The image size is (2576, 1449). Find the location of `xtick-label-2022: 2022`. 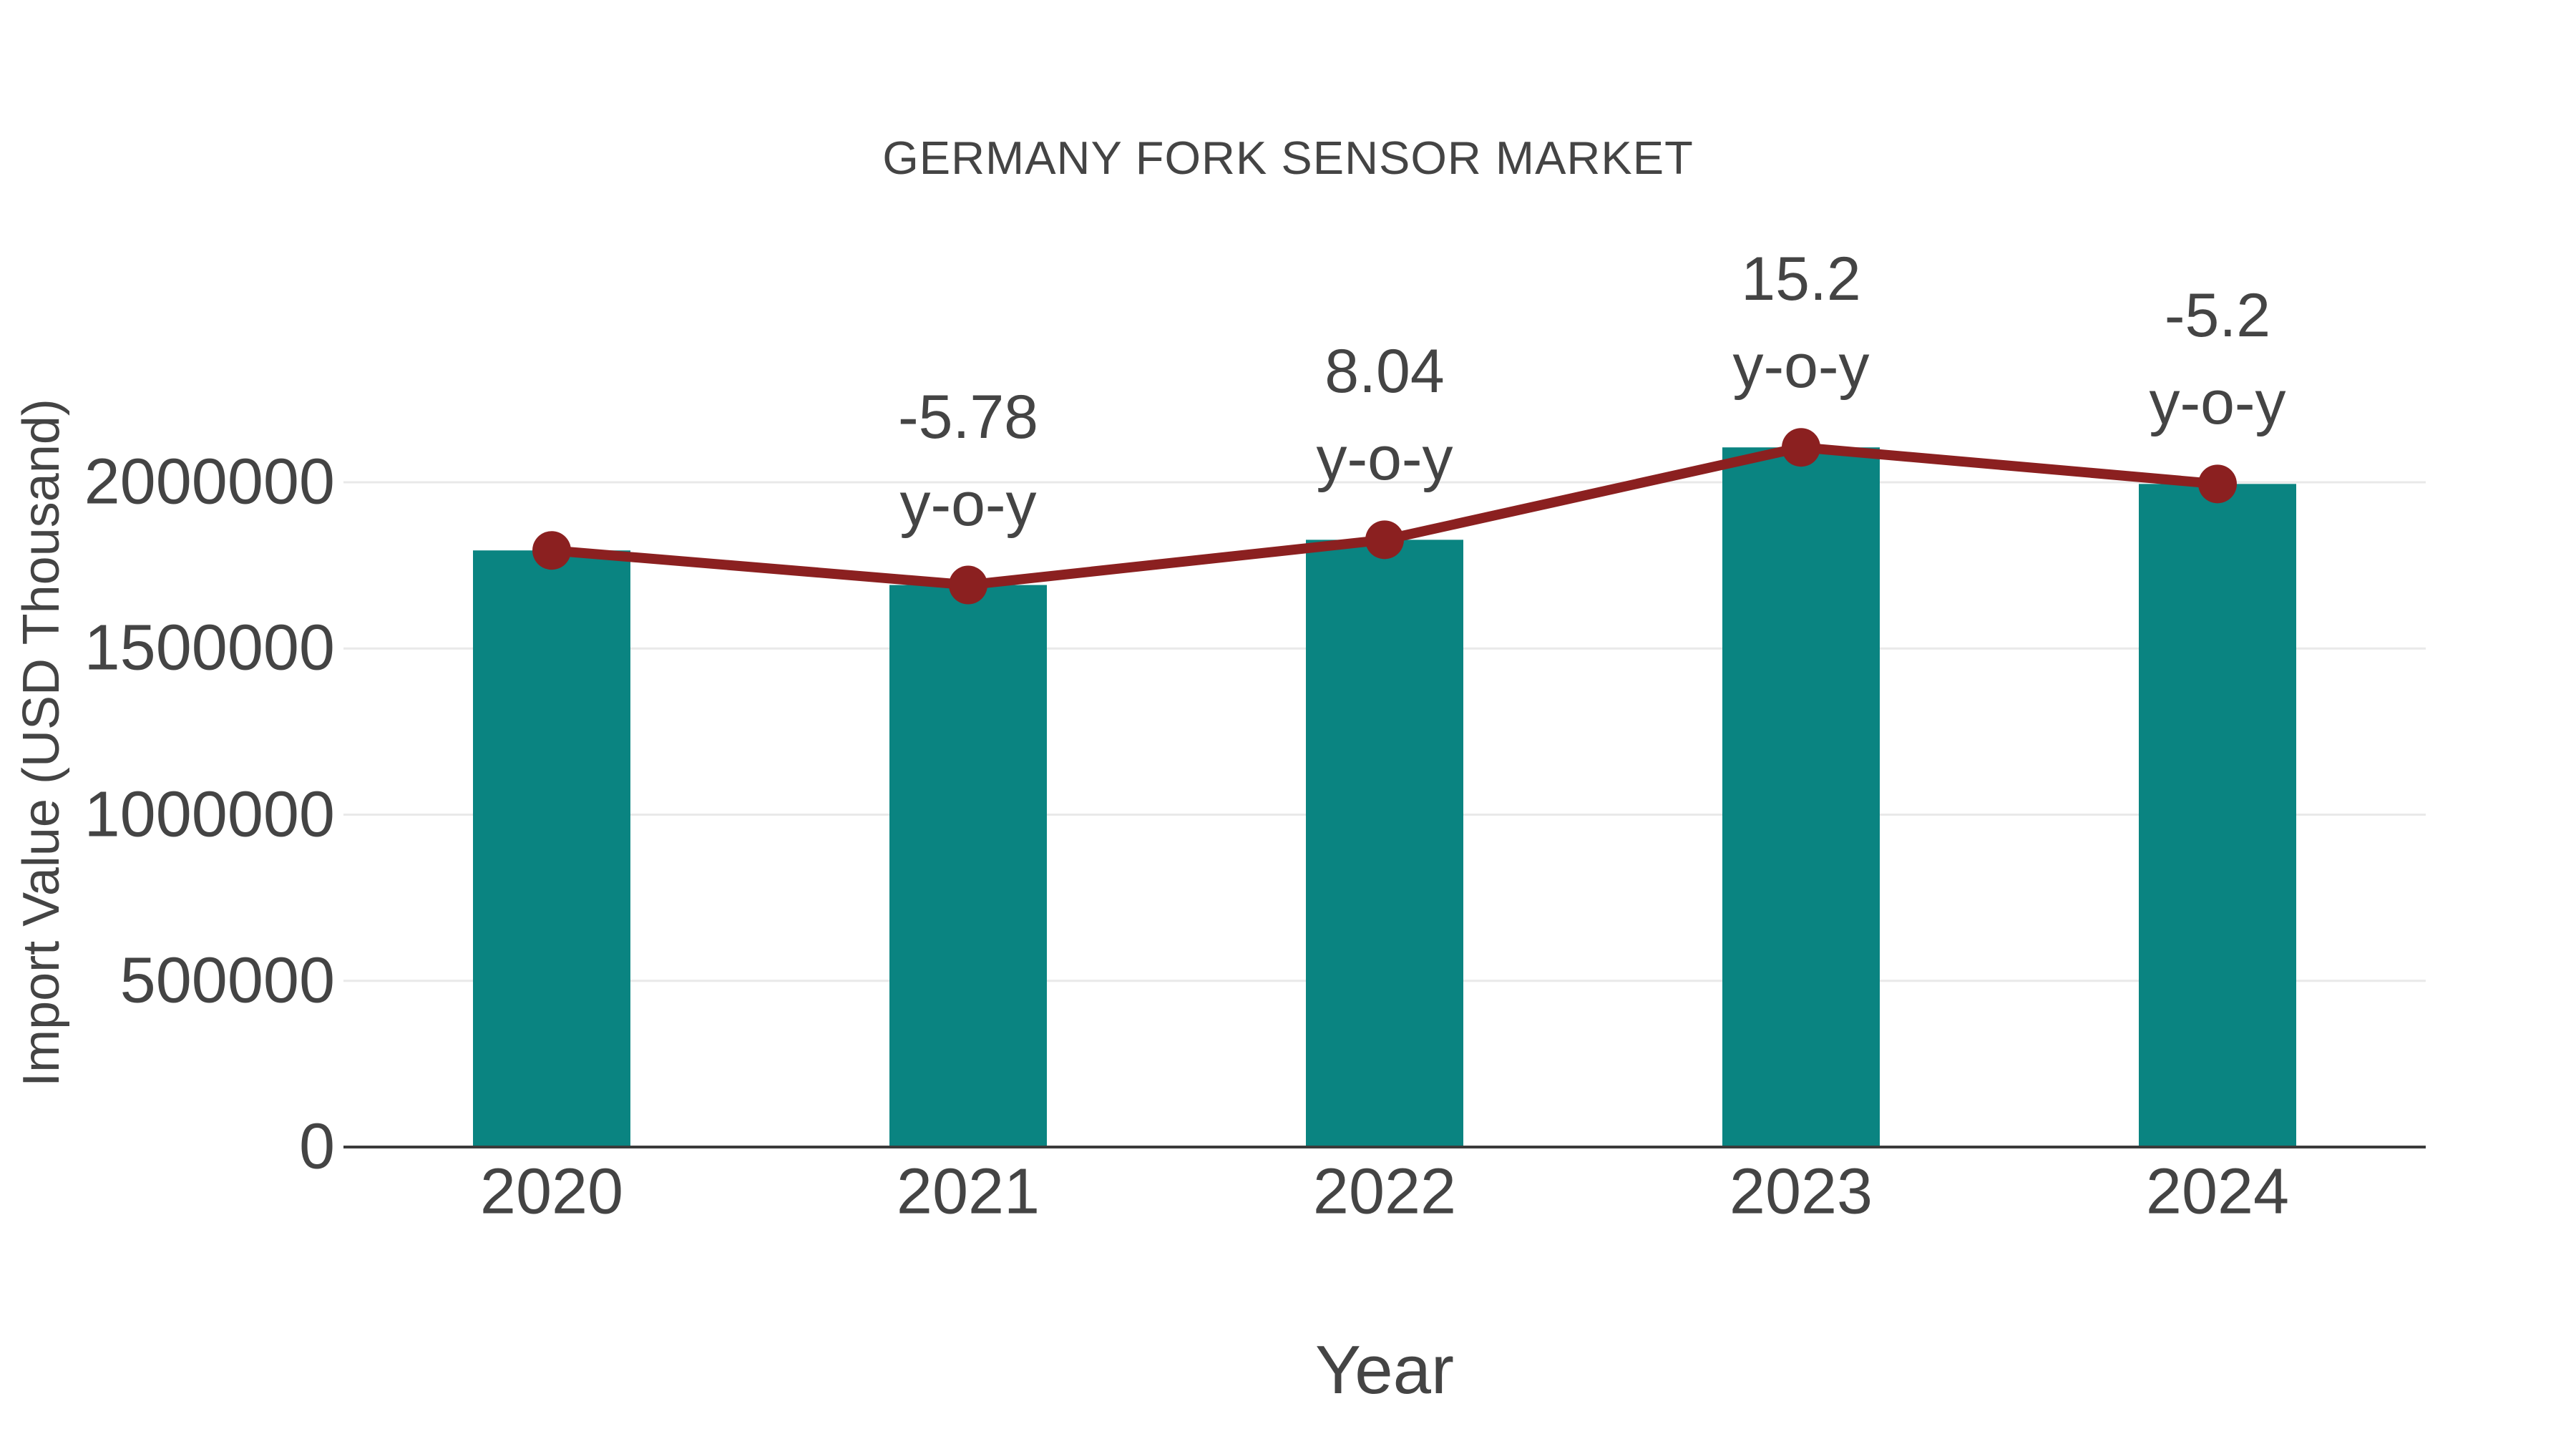

xtick-label-2022: 2022 is located at coordinates (1384, 1192).